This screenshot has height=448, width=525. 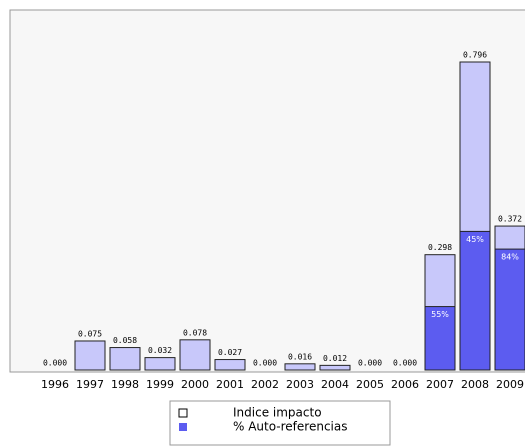 What do you see at coordinates (475, 55) in the screenshot?
I see `value-label: 0.796` at bounding box center [475, 55].